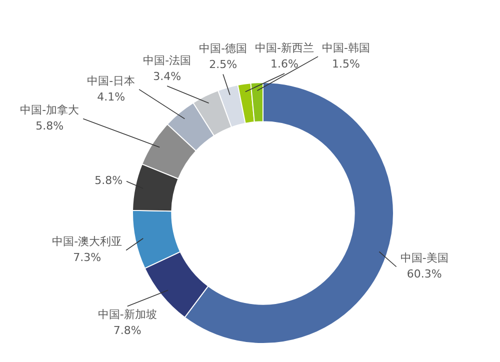 This screenshot has width=500, height=362. What do you see at coordinates (111, 97) in the screenshot?
I see `data-label: 4.1%` at bounding box center [111, 97].